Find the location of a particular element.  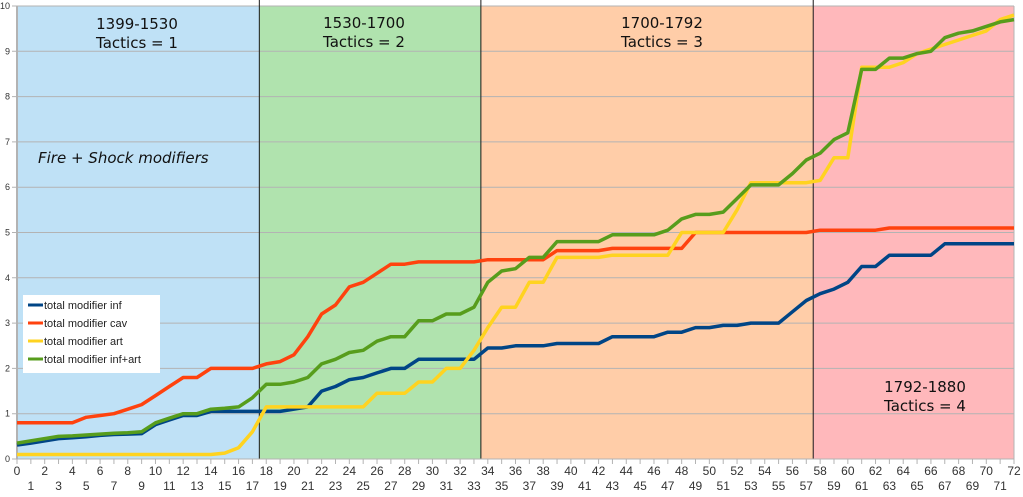

band-label-tactics-2: Tactics = 2 is located at coordinates (363, 42).